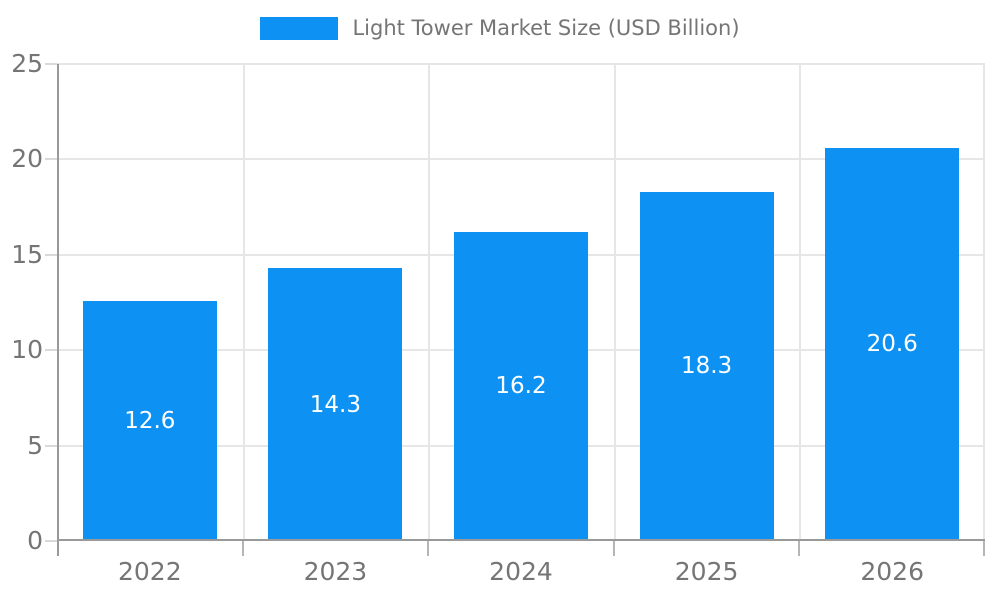  I want to click on y-tick-label: 25, so click(27, 63).